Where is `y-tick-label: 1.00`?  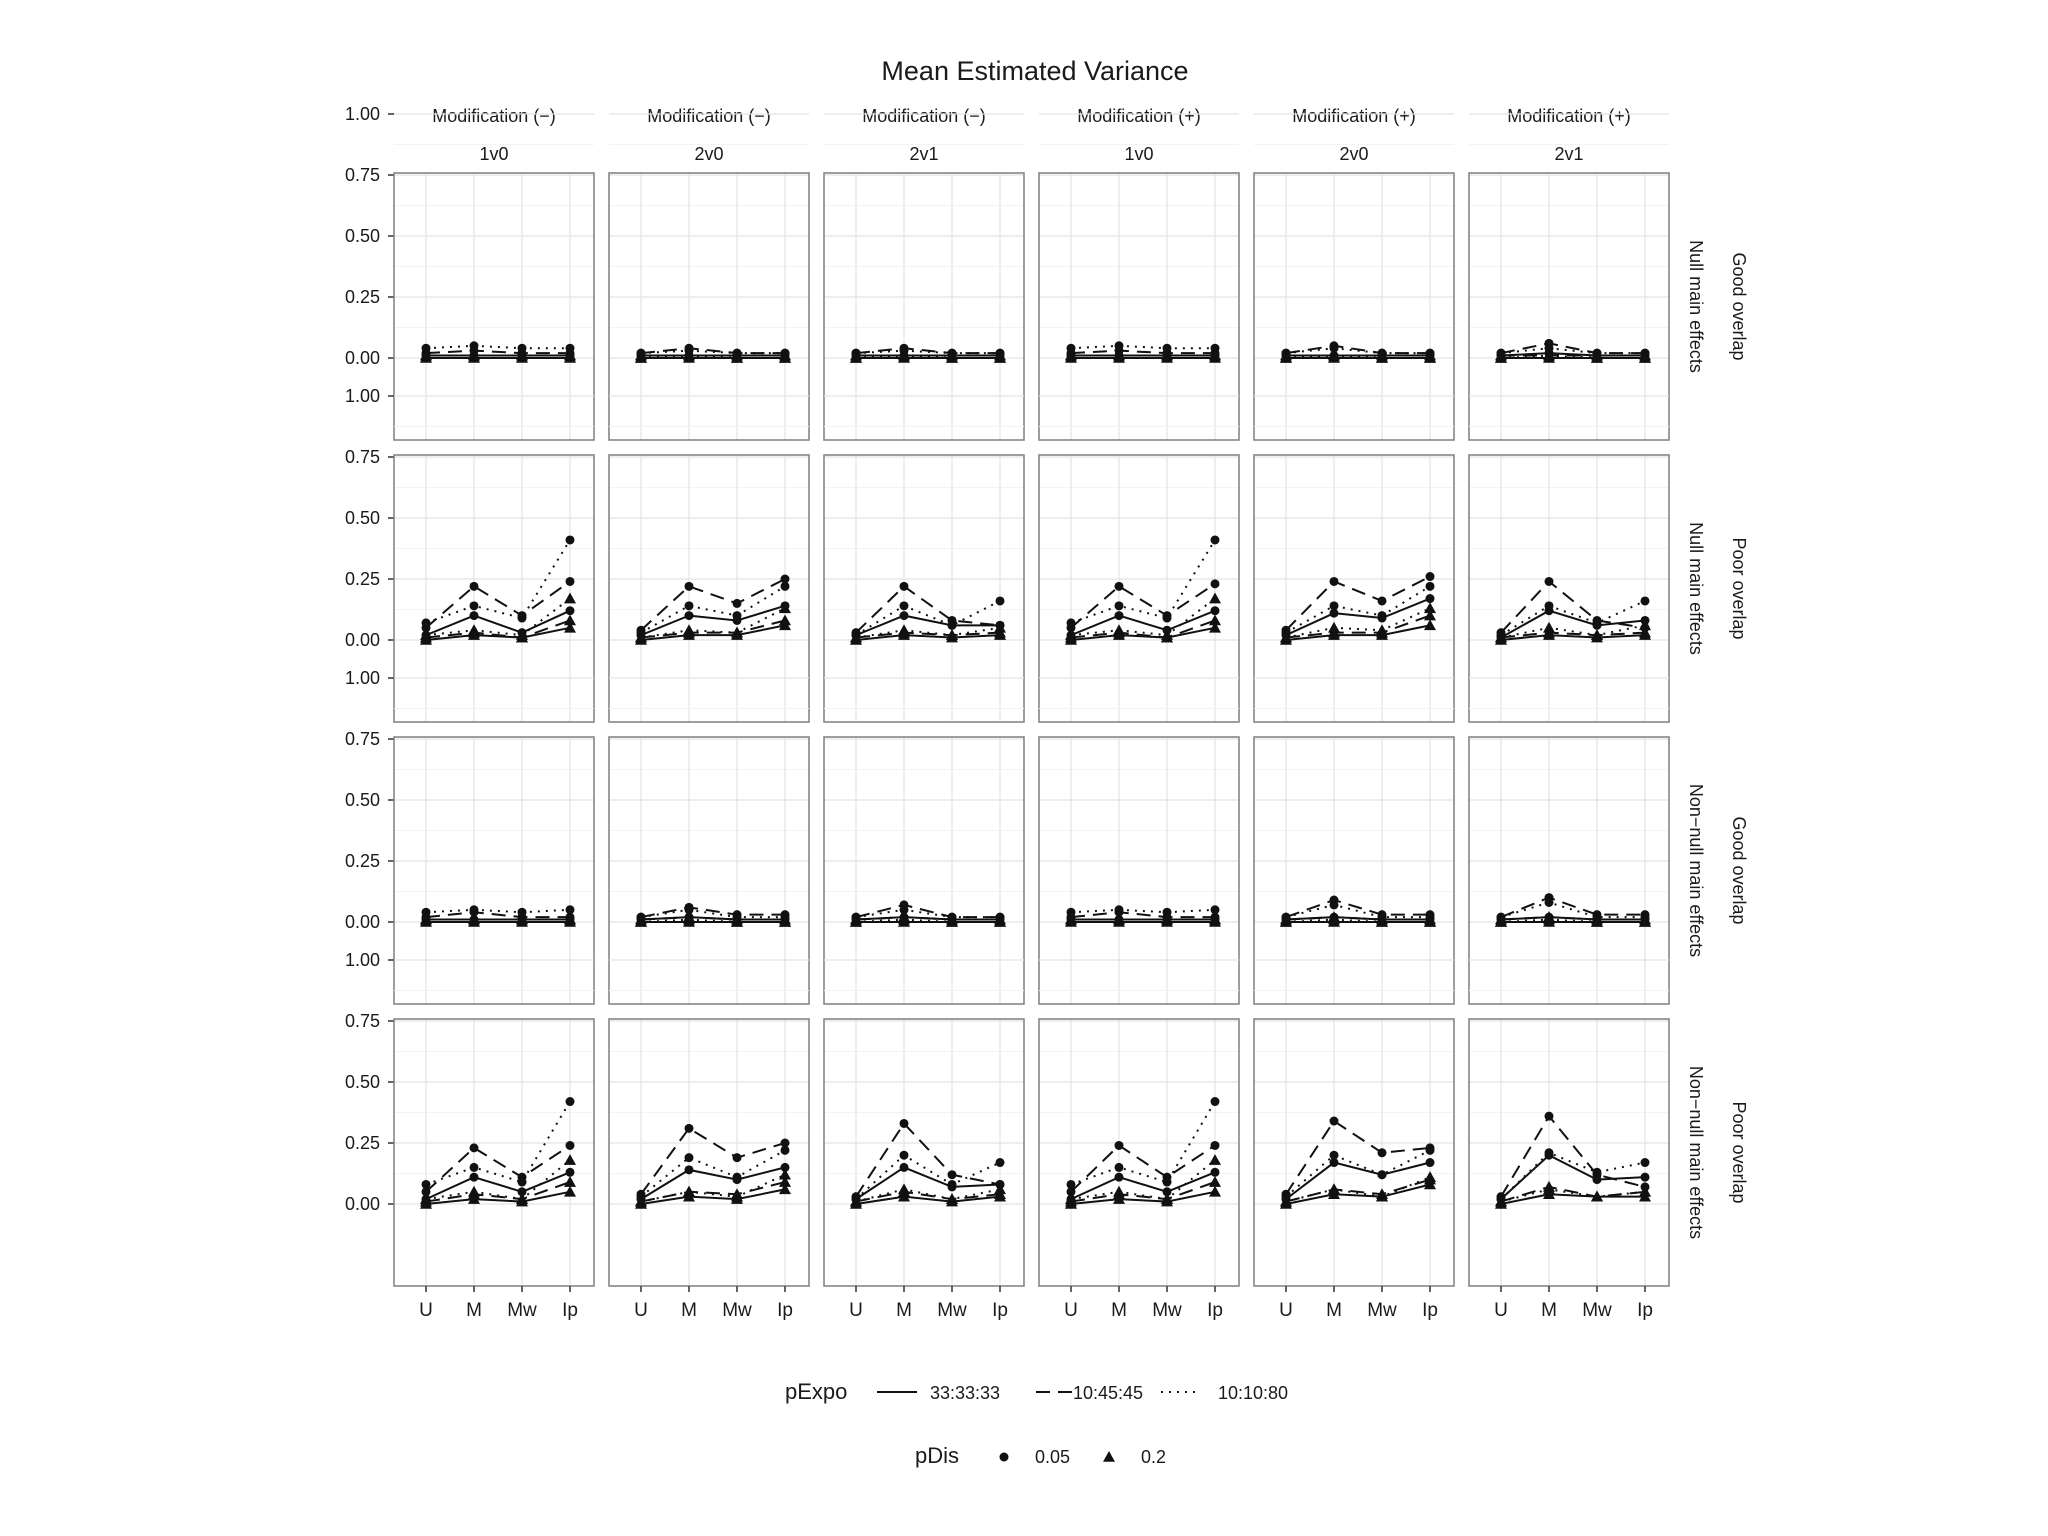 y-tick-label: 1.00 is located at coordinates (362, 678).